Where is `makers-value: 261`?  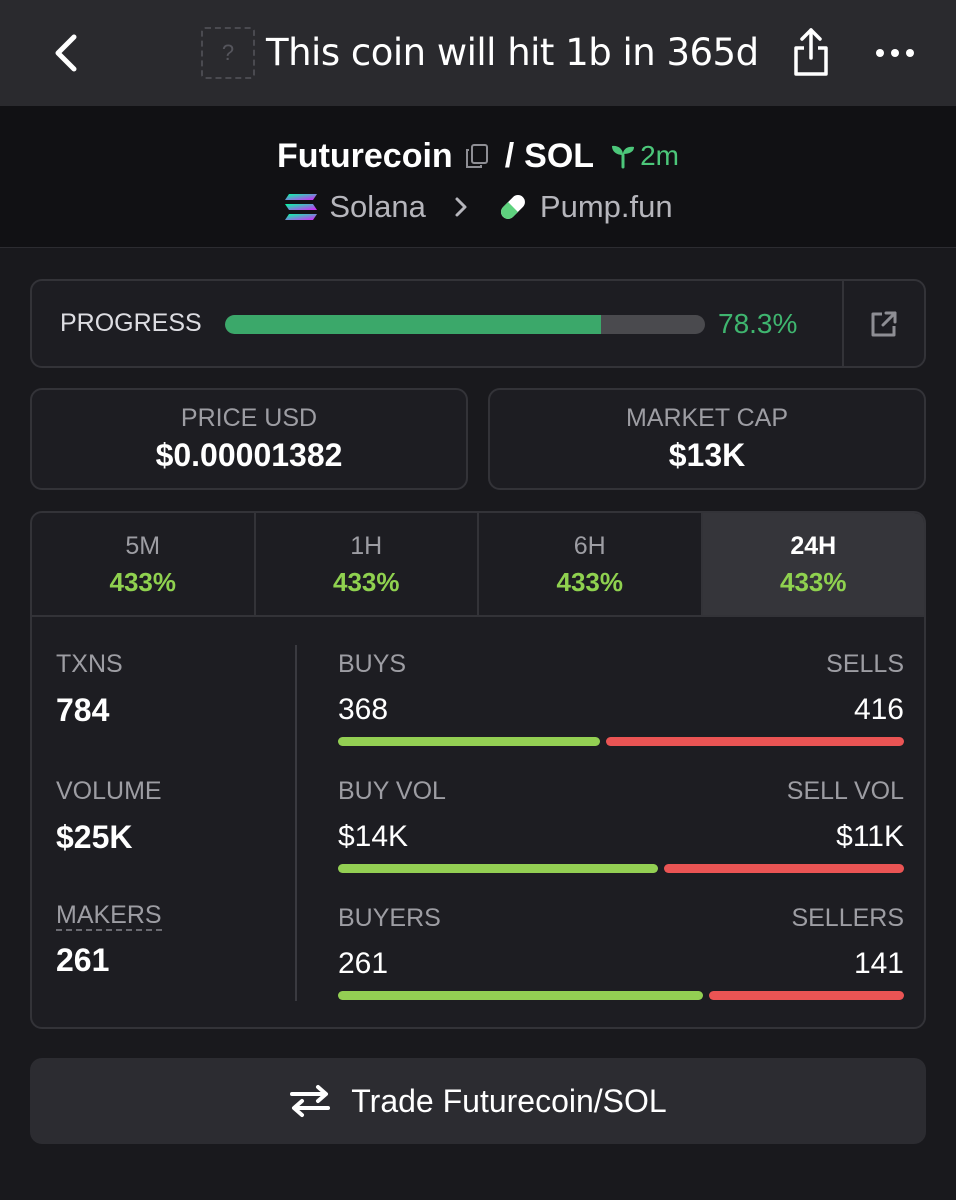 makers-value: 261 is located at coordinates (83, 960).